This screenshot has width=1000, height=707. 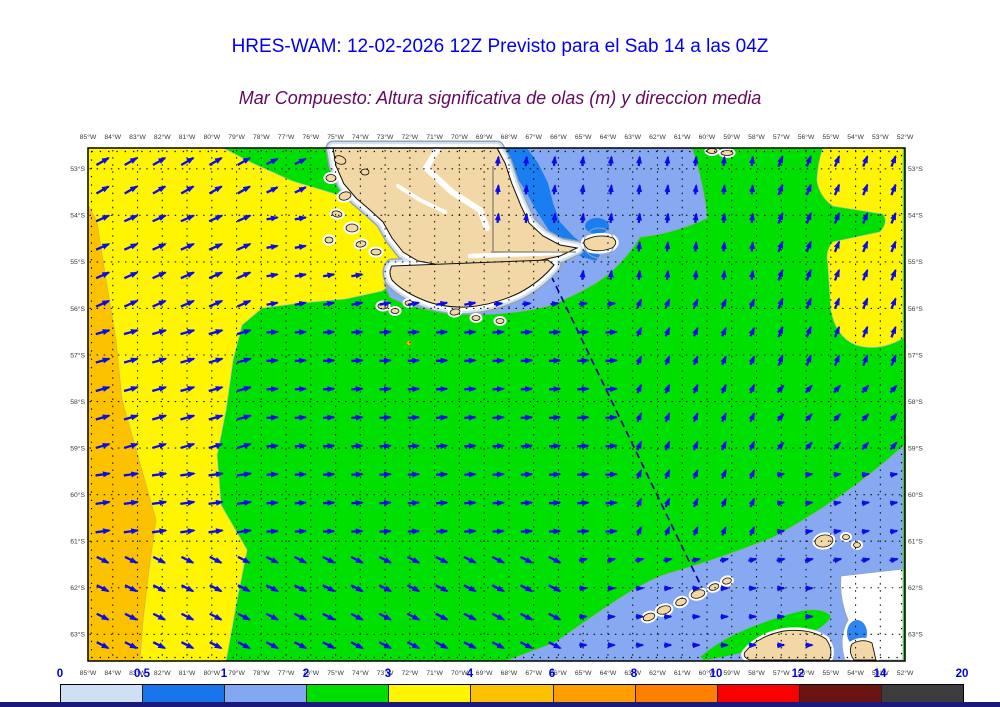 I want to click on channel, so click(x=515, y=254).